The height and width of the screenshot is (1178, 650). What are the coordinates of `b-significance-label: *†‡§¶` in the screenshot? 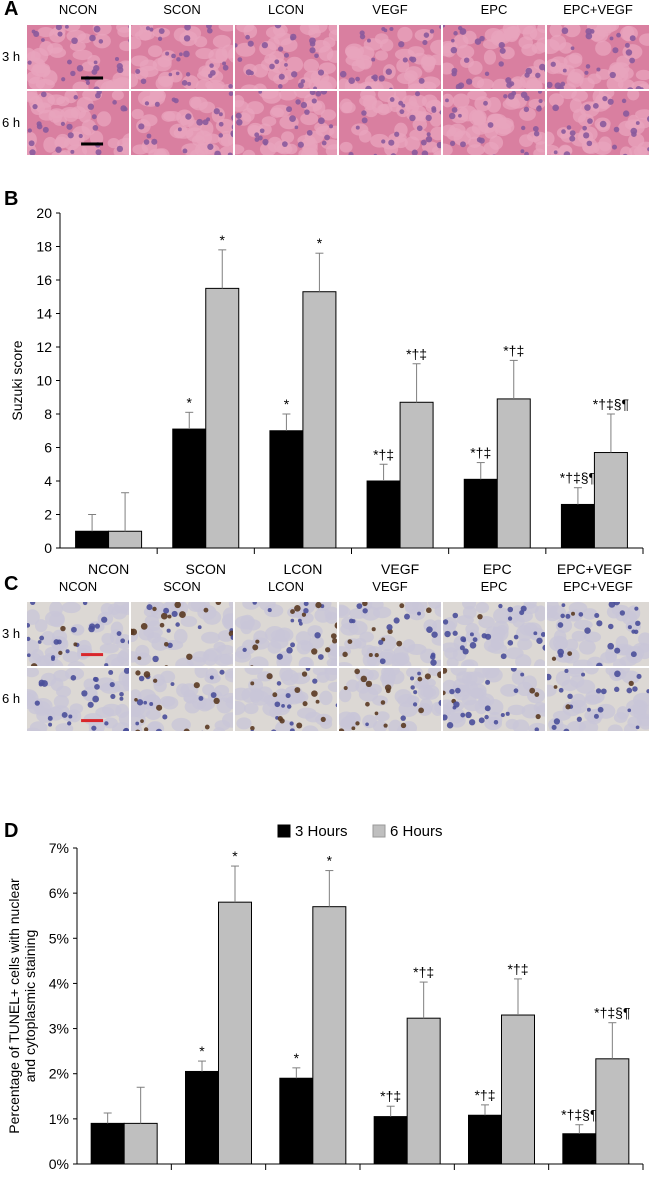 It's located at (611, 404).